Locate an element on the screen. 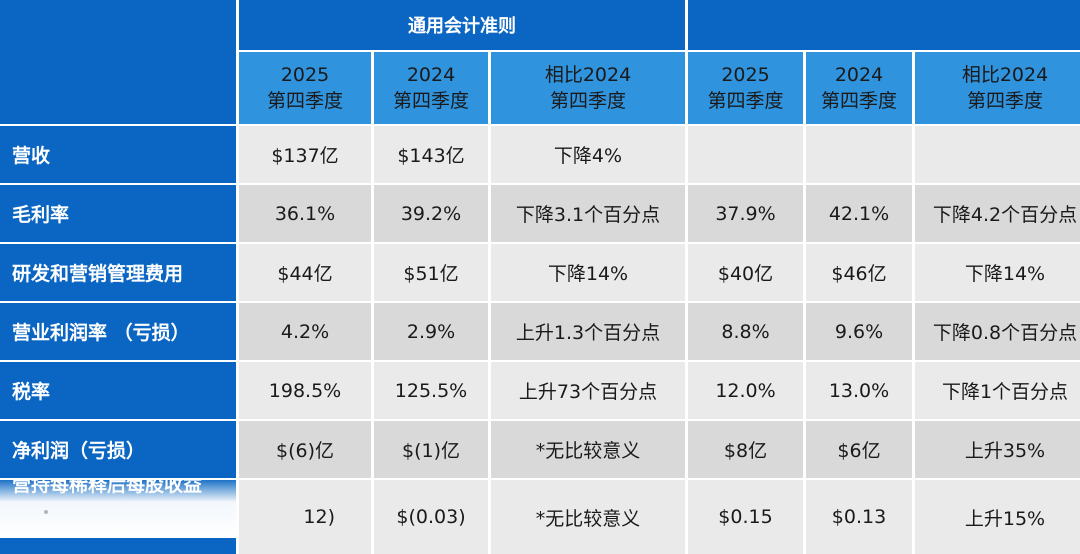 The height and width of the screenshot is (554, 1080). table-cell: 4.2% is located at coordinates (305, 331).